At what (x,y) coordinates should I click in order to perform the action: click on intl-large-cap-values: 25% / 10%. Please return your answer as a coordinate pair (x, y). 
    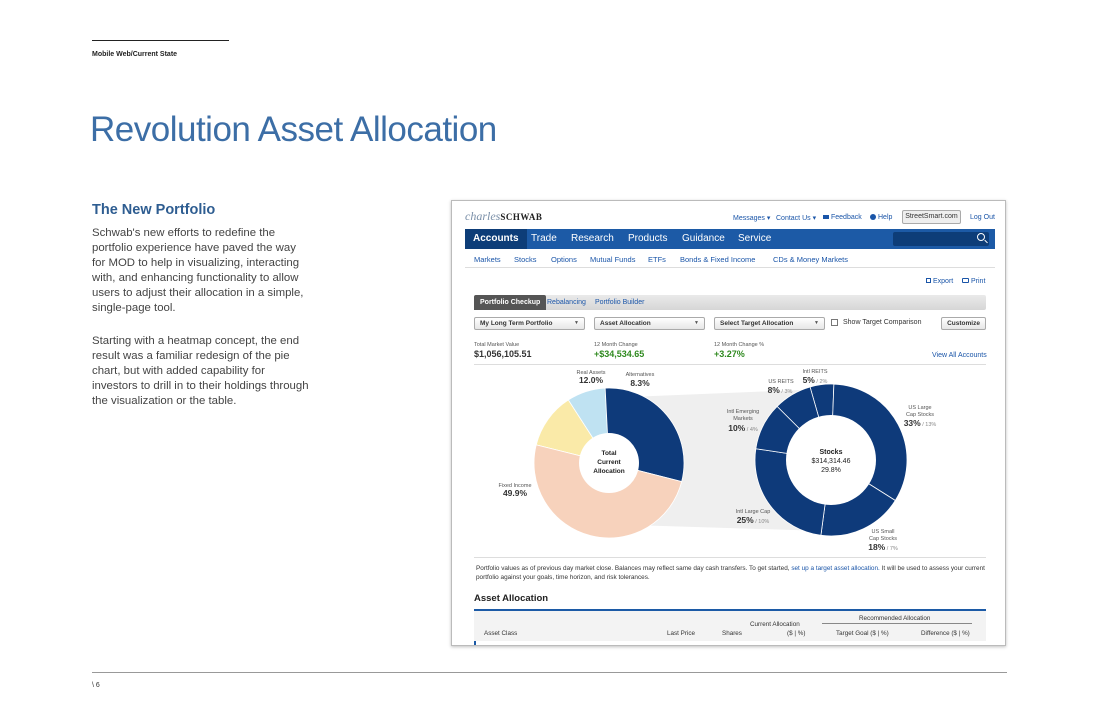
    Looking at the image, I should click on (753, 520).